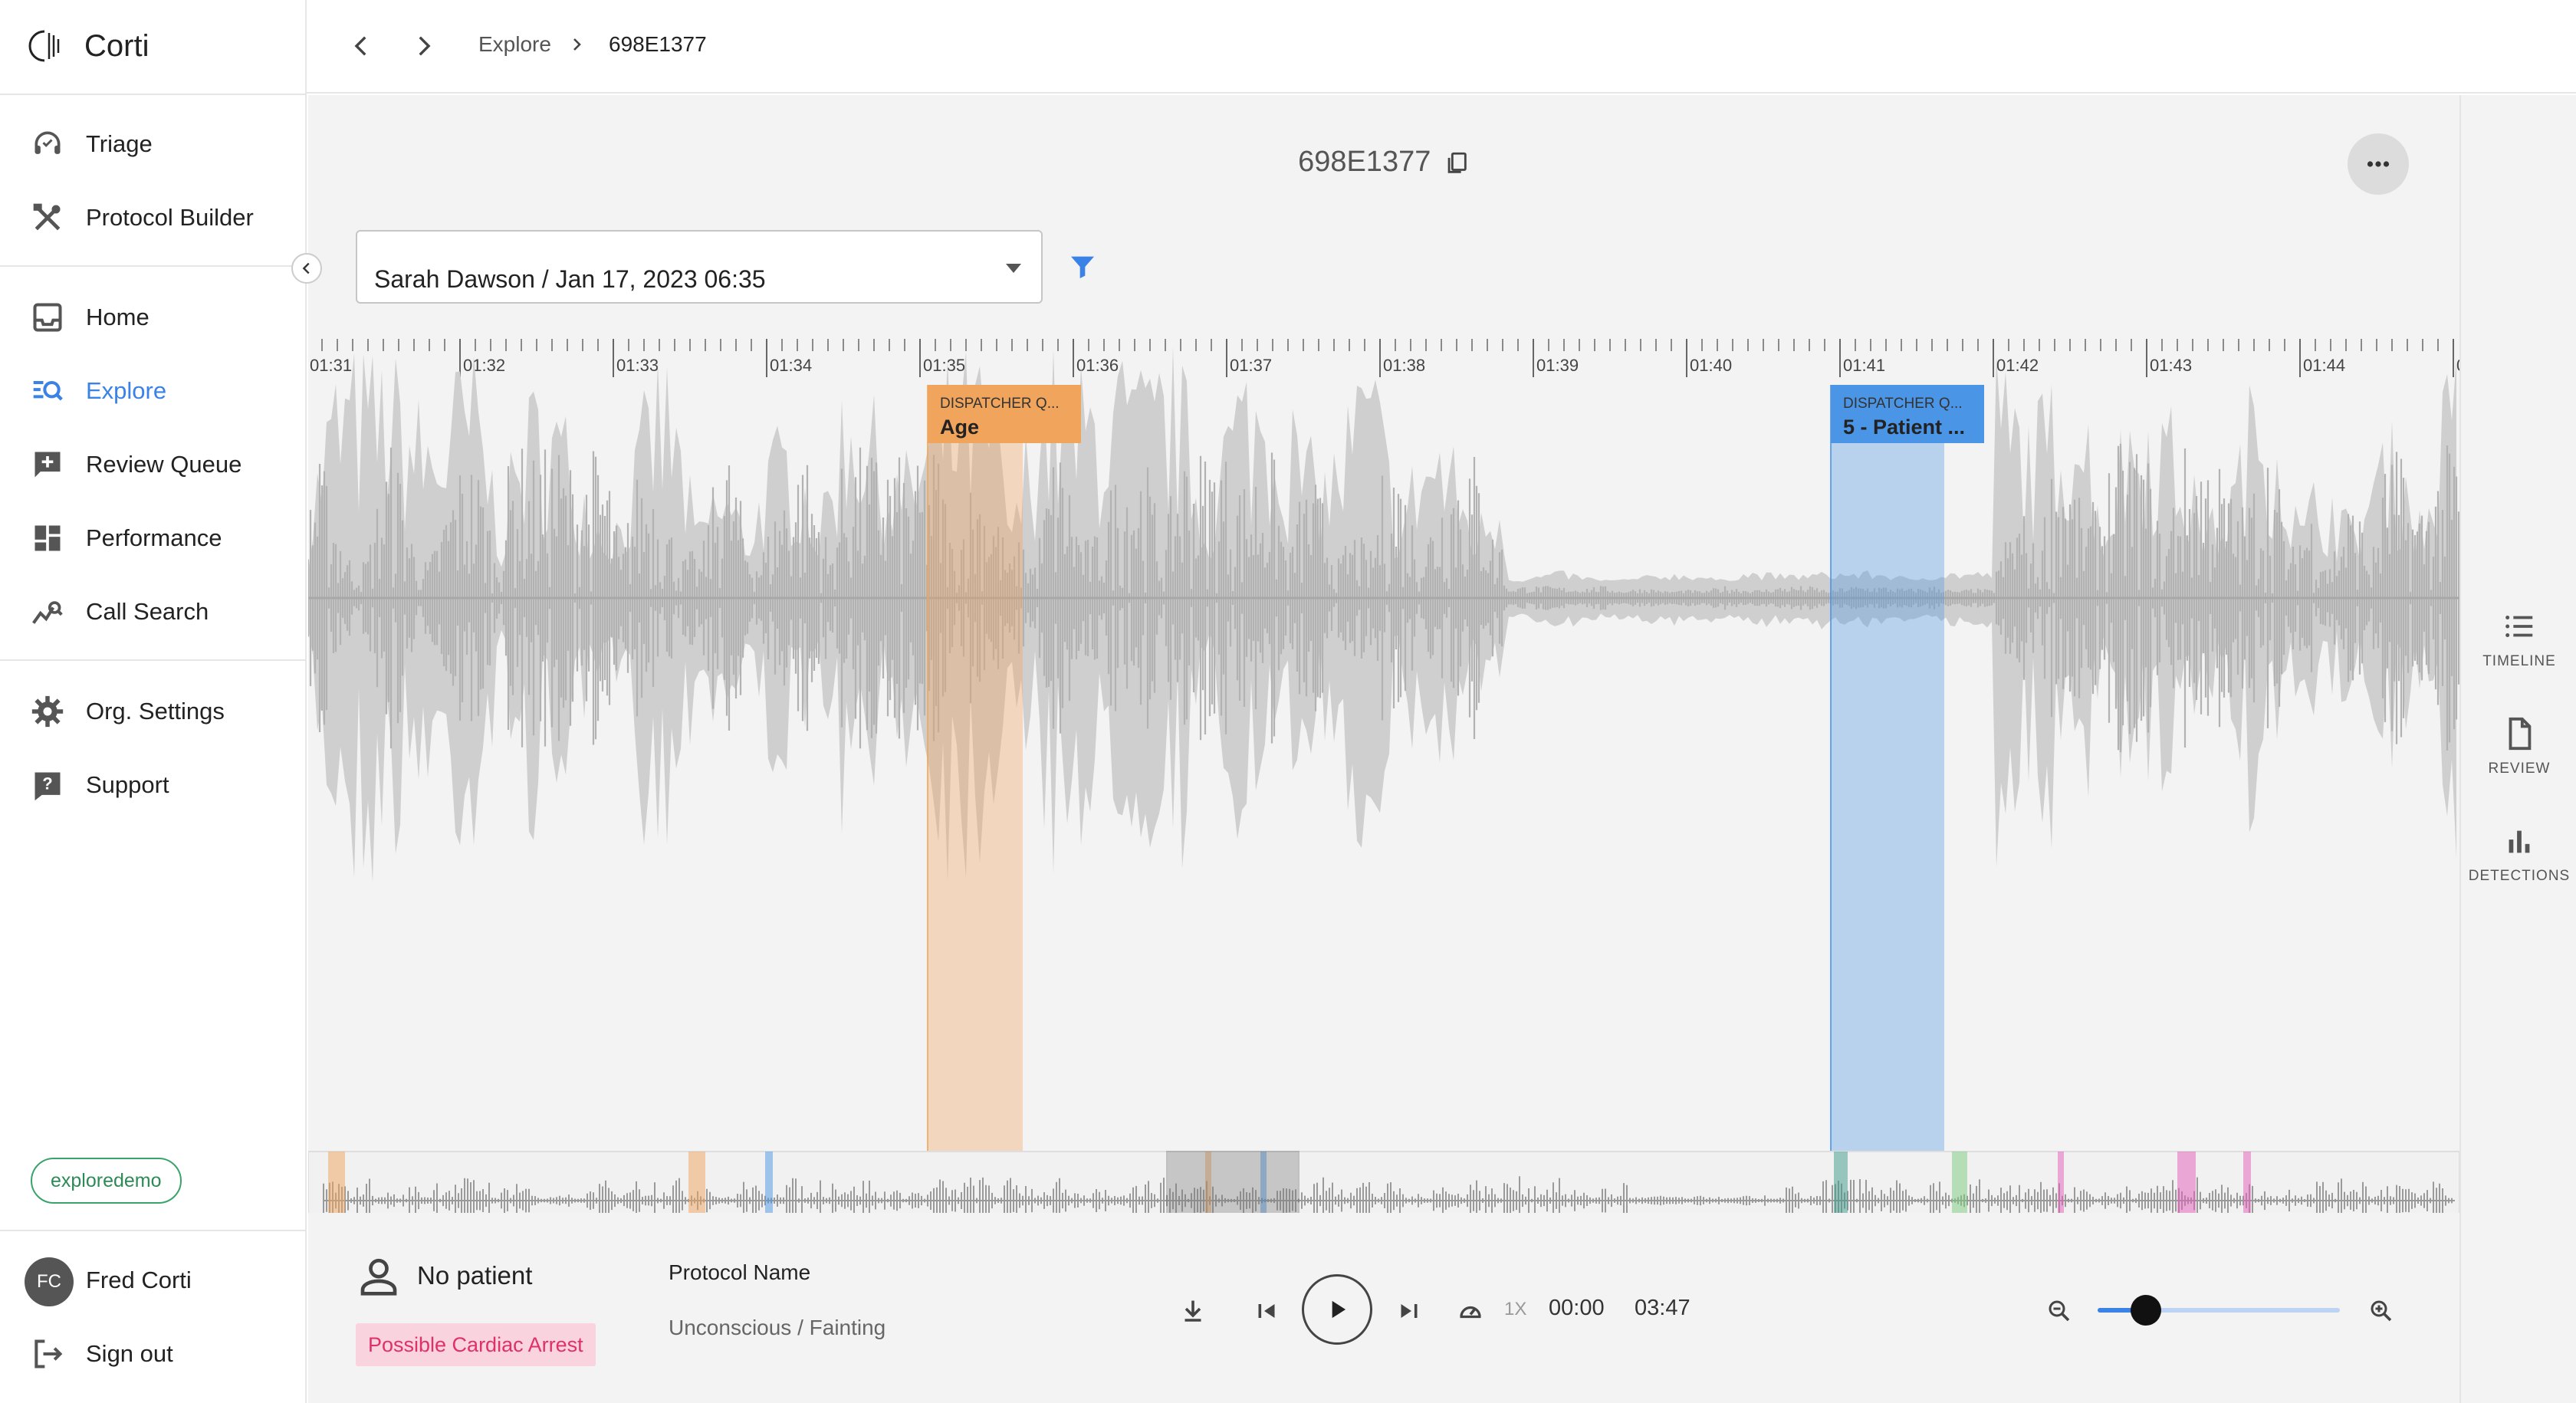  What do you see at coordinates (476, 1344) in the screenshot?
I see `status-badge: Possible Cardiac Arrest` at bounding box center [476, 1344].